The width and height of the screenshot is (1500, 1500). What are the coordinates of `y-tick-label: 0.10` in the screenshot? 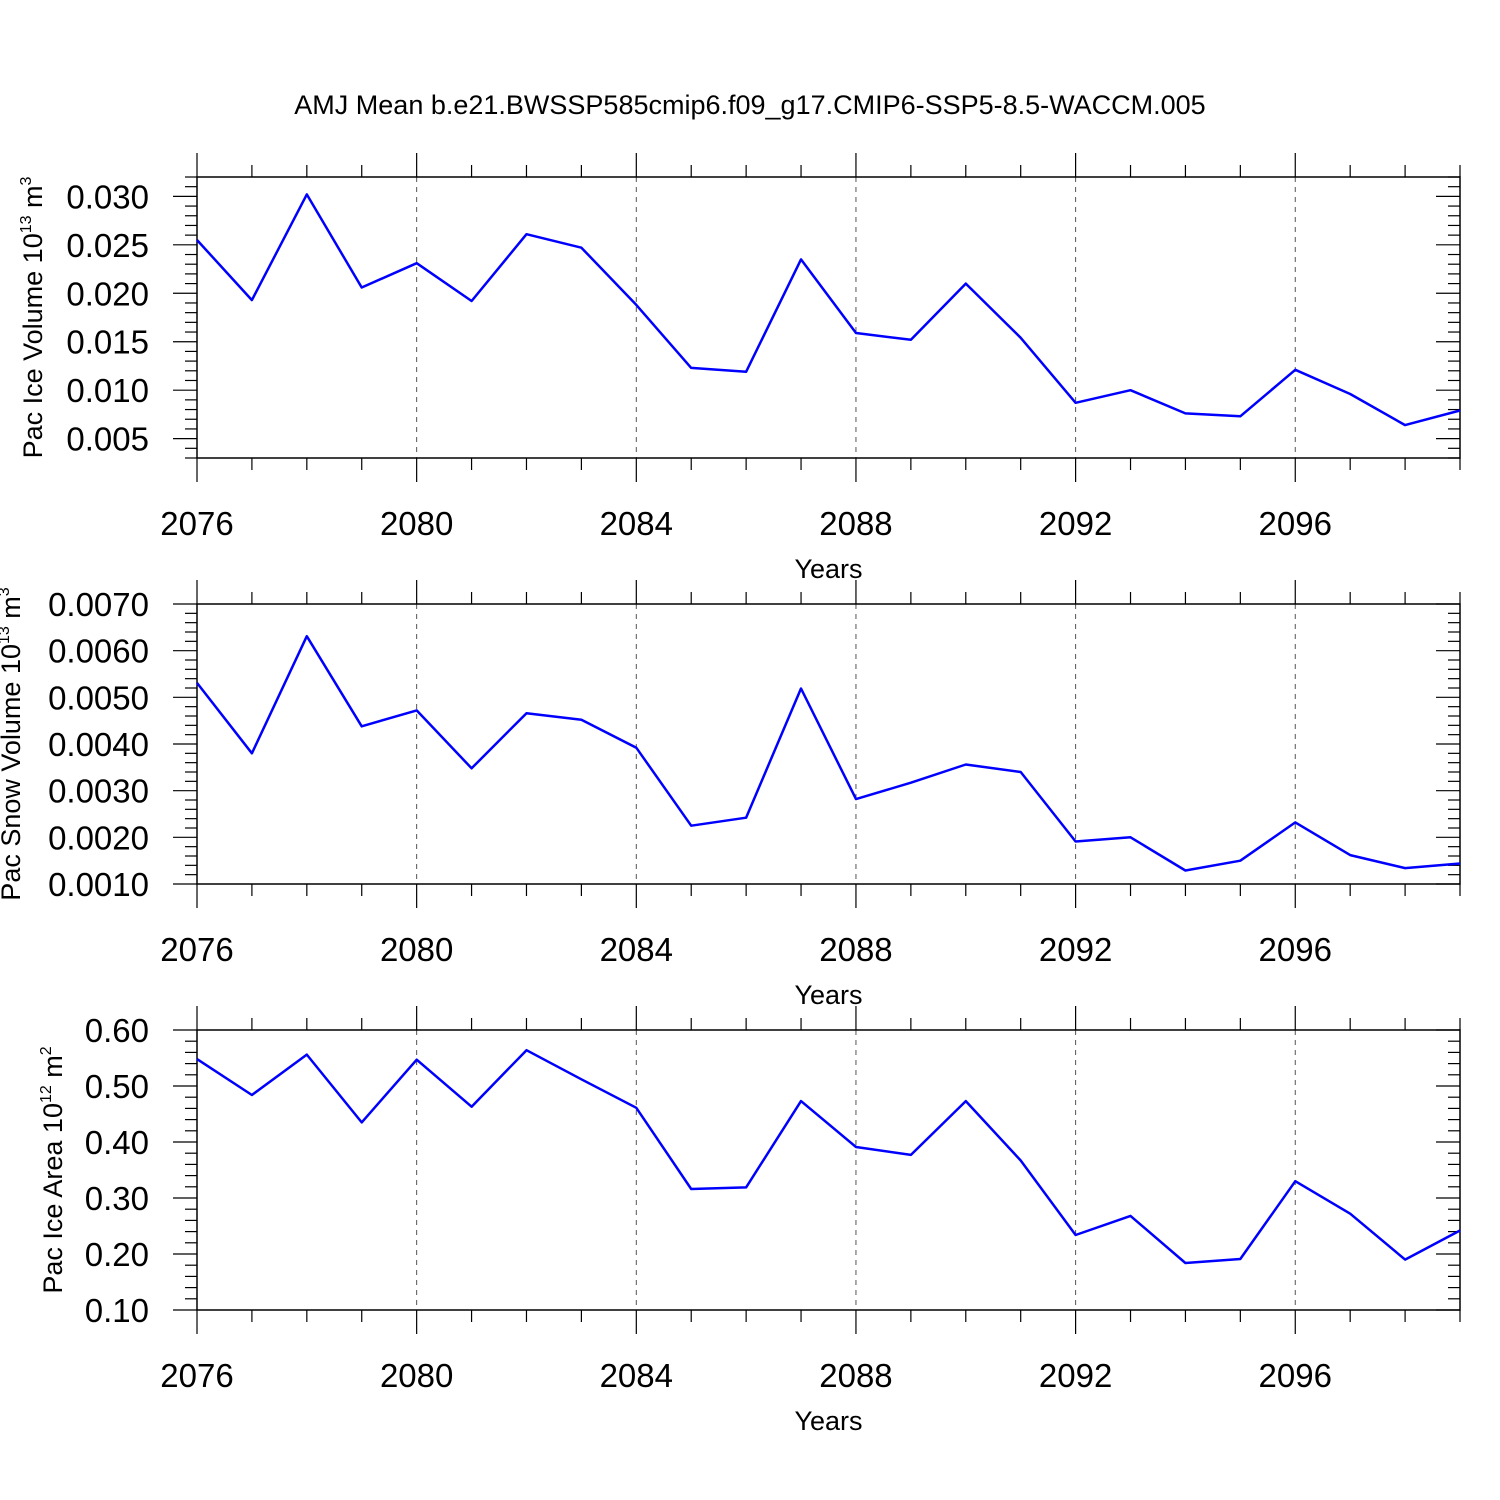 It's located at (117, 1310).